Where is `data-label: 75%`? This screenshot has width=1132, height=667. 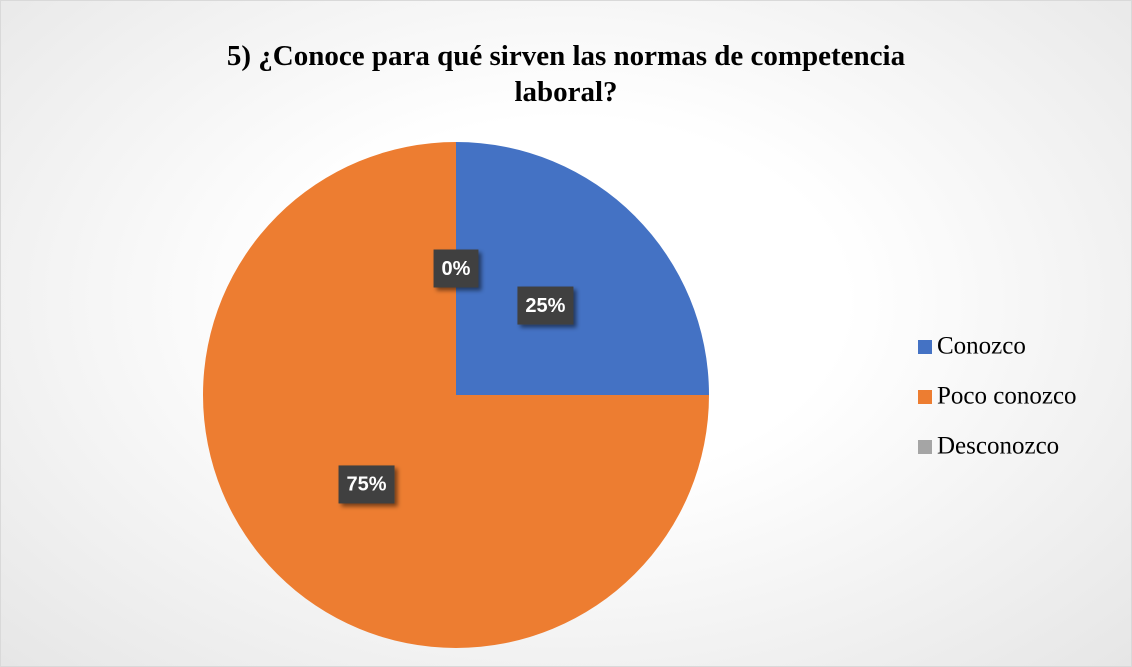
data-label: 75% is located at coordinates (366, 484).